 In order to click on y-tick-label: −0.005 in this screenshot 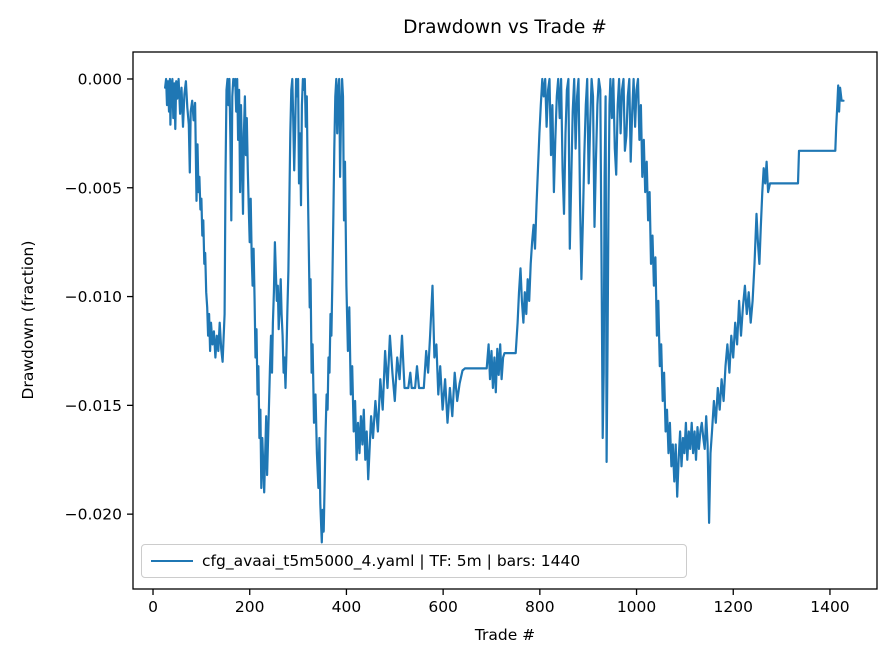, I will do `click(93, 188)`.